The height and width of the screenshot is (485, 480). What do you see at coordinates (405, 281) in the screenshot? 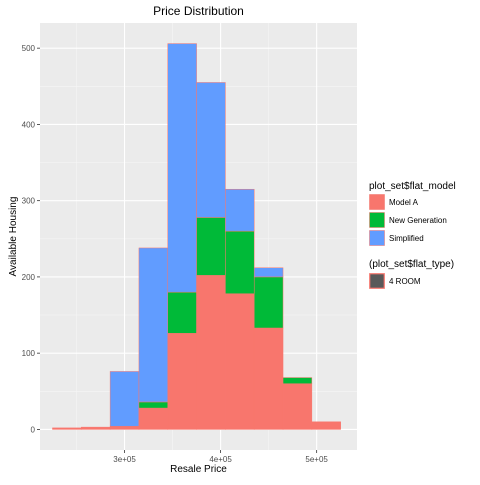
I see `legend-label: 4 ROOM` at bounding box center [405, 281].